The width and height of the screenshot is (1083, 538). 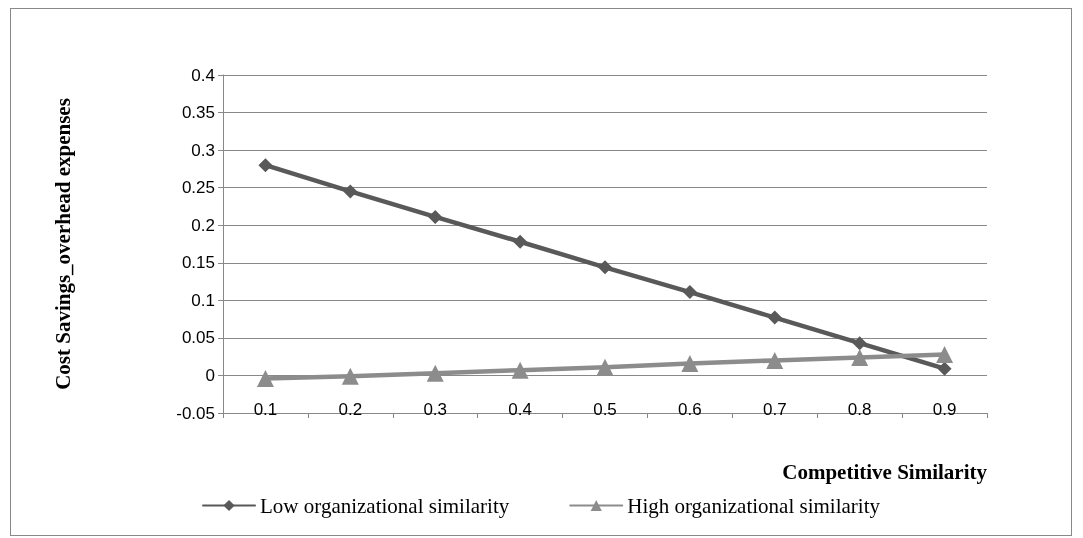 I want to click on y-tick-label: 0.2, so click(x=203, y=225).